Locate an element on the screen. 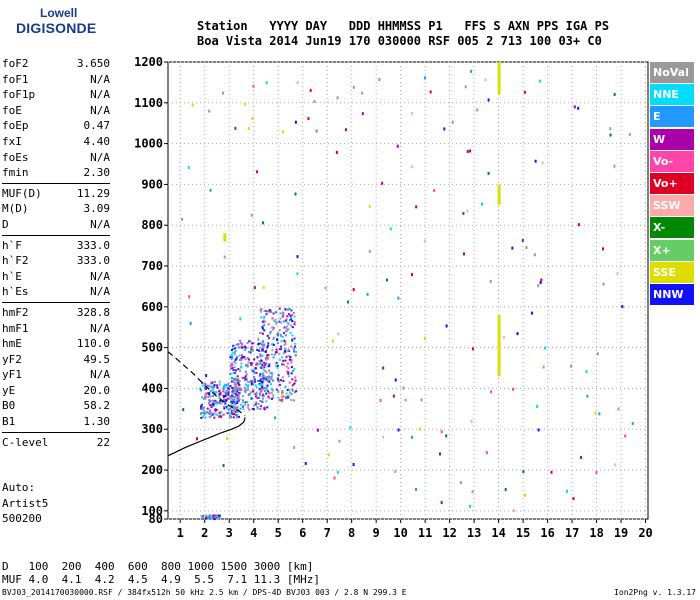 The width and height of the screenshot is (700, 600). param-row: fxI 4.40 is located at coordinates (56, 142).